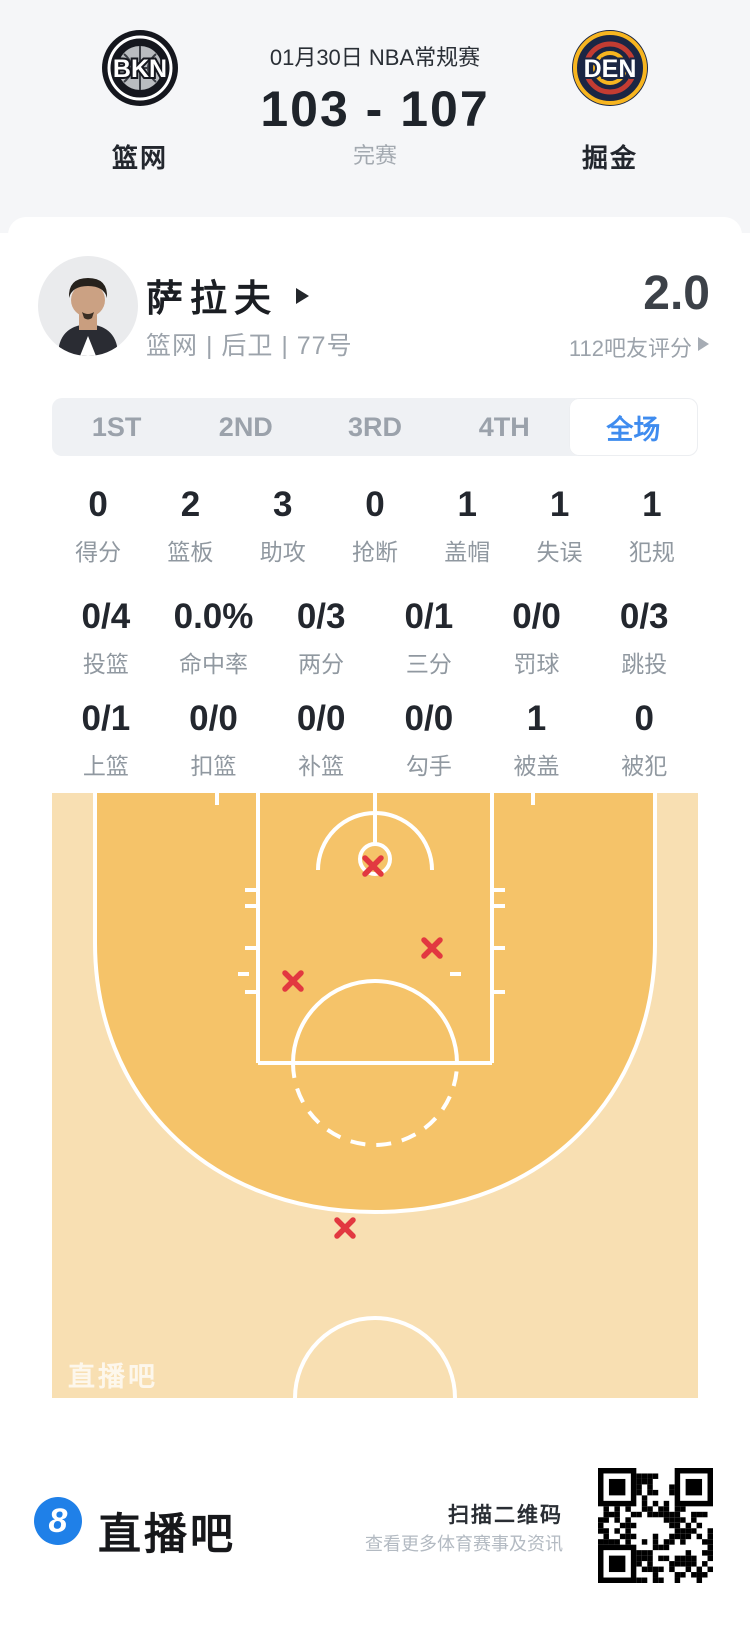 Image resolution: width=750 pixels, height=1629 pixels. What do you see at coordinates (429, 638) in the screenshot?
I see `stat-cell: 0/1 三分` at bounding box center [429, 638].